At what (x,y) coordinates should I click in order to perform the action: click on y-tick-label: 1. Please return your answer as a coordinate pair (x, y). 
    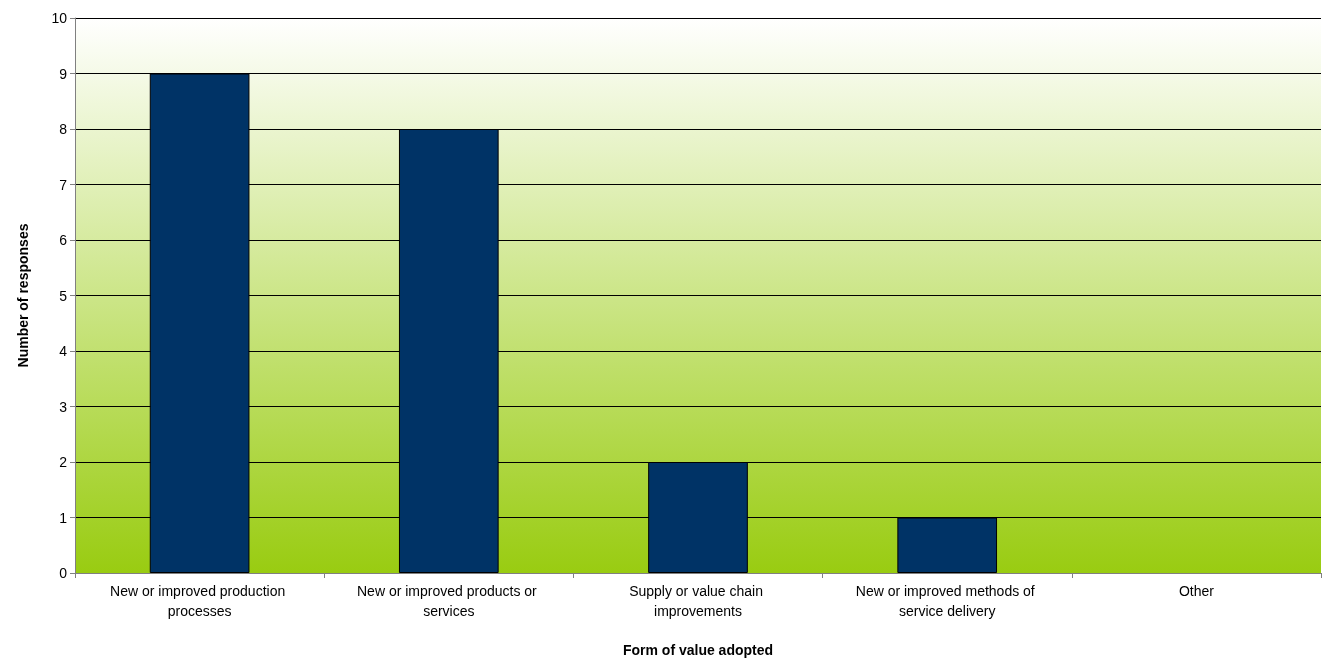
    Looking at the image, I should click on (63, 517).